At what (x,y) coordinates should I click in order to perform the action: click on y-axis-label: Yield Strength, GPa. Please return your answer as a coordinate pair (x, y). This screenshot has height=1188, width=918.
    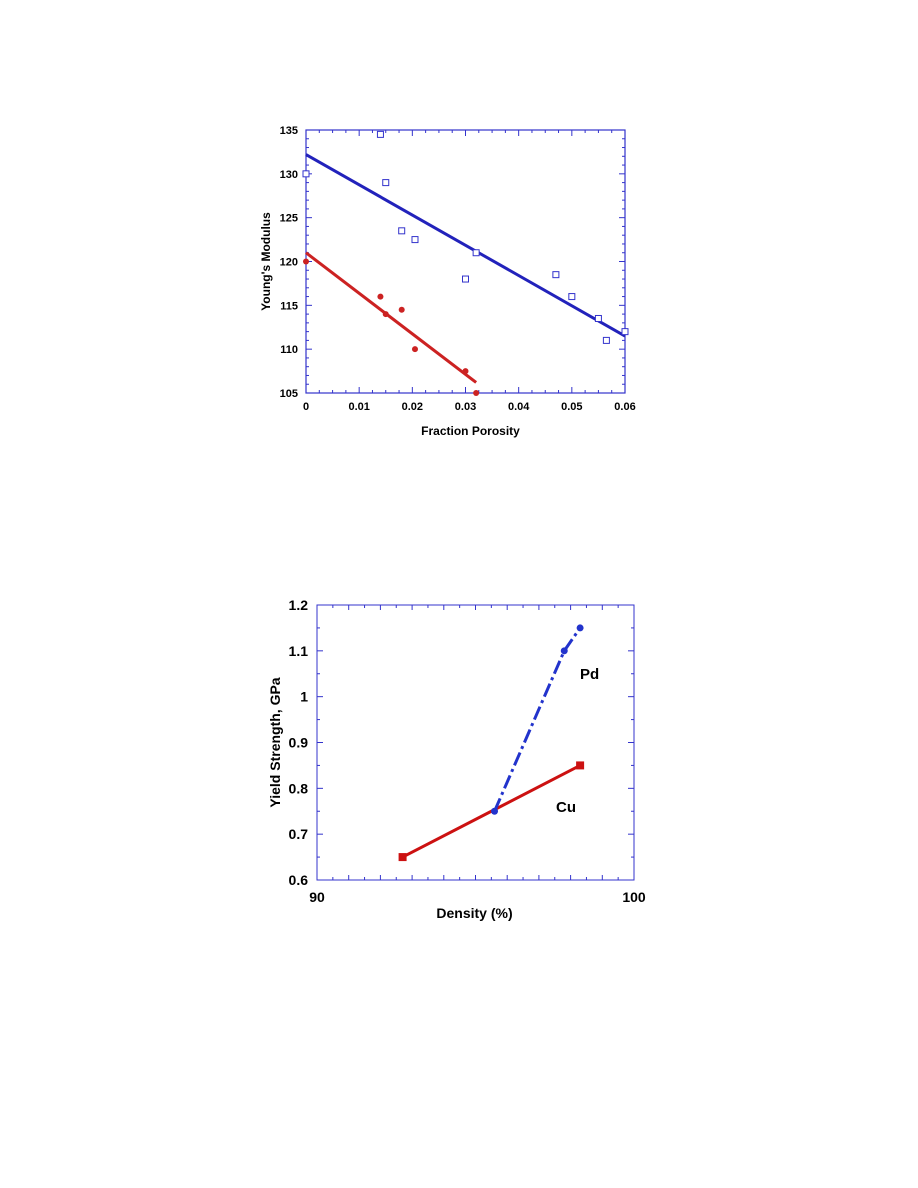
    Looking at the image, I should click on (275, 742).